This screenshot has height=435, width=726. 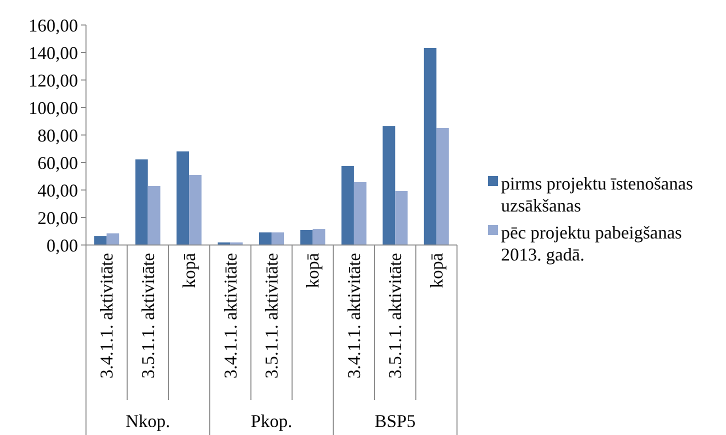 I want to click on y-tick-label: 20,00, so click(x=58, y=218).